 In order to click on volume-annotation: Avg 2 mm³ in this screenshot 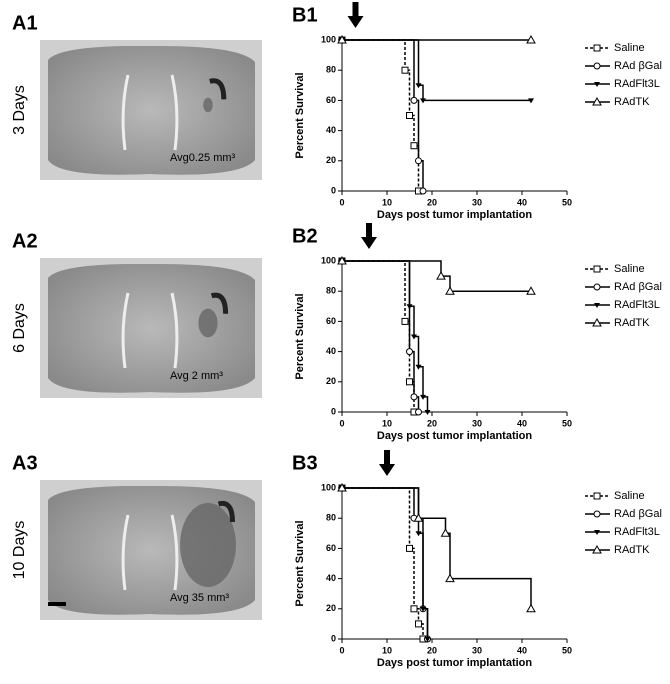, I will do `click(196, 376)`.